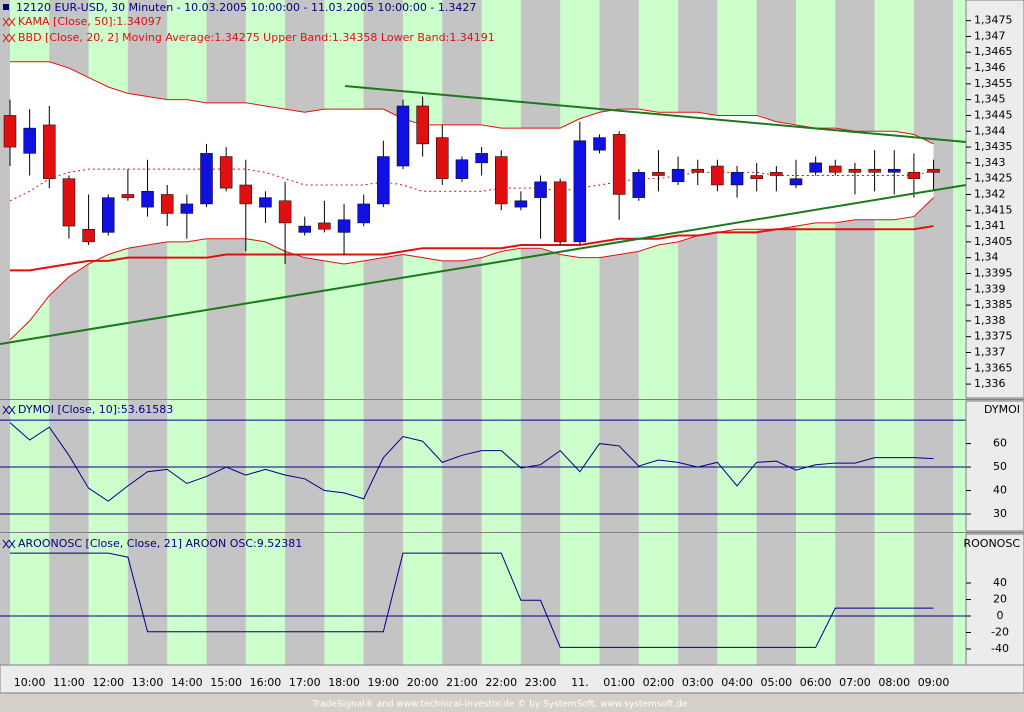  I want to click on time-axis, so click(512, 679).